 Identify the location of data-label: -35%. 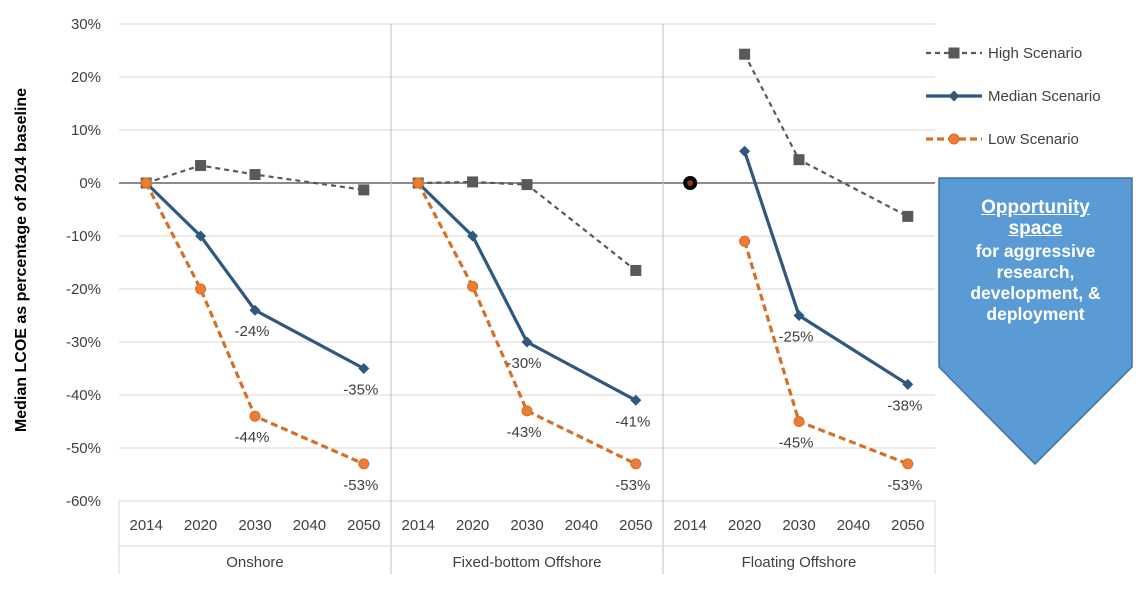
(360, 390).